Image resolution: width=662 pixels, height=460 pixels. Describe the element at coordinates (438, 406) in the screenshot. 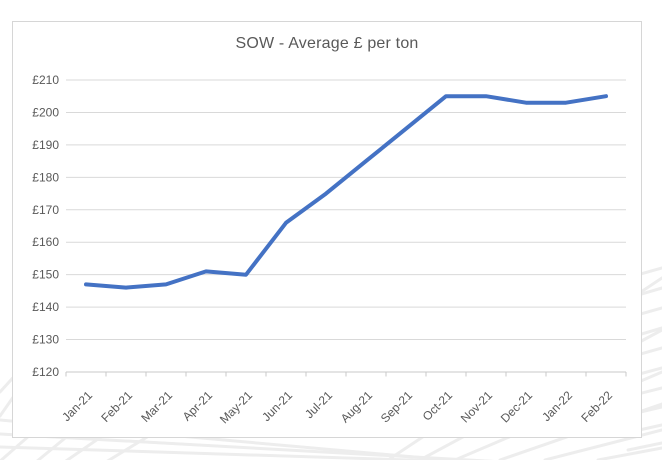

I see `x-tick-label: Oct-21` at that location.